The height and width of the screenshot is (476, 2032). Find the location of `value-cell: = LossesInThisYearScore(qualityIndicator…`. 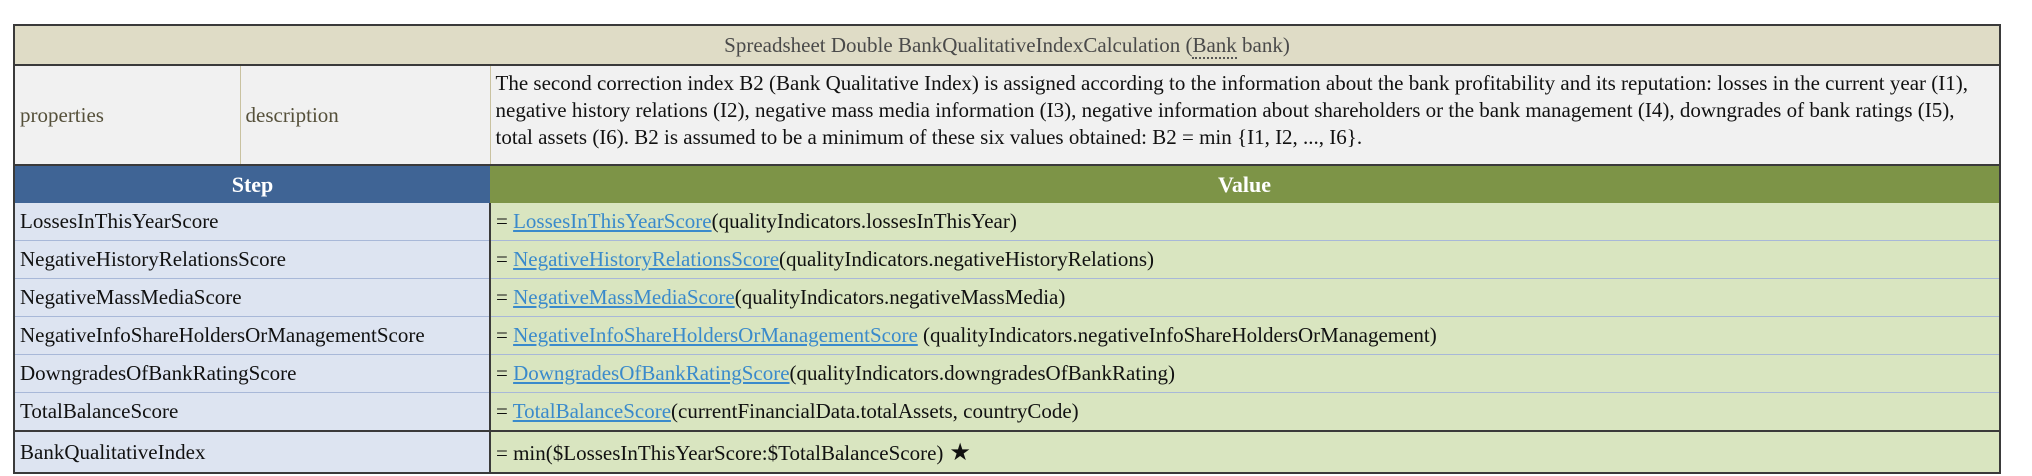

value-cell: = LossesInThisYearScore(qualityIndicator… is located at coordinates (1245, 222).